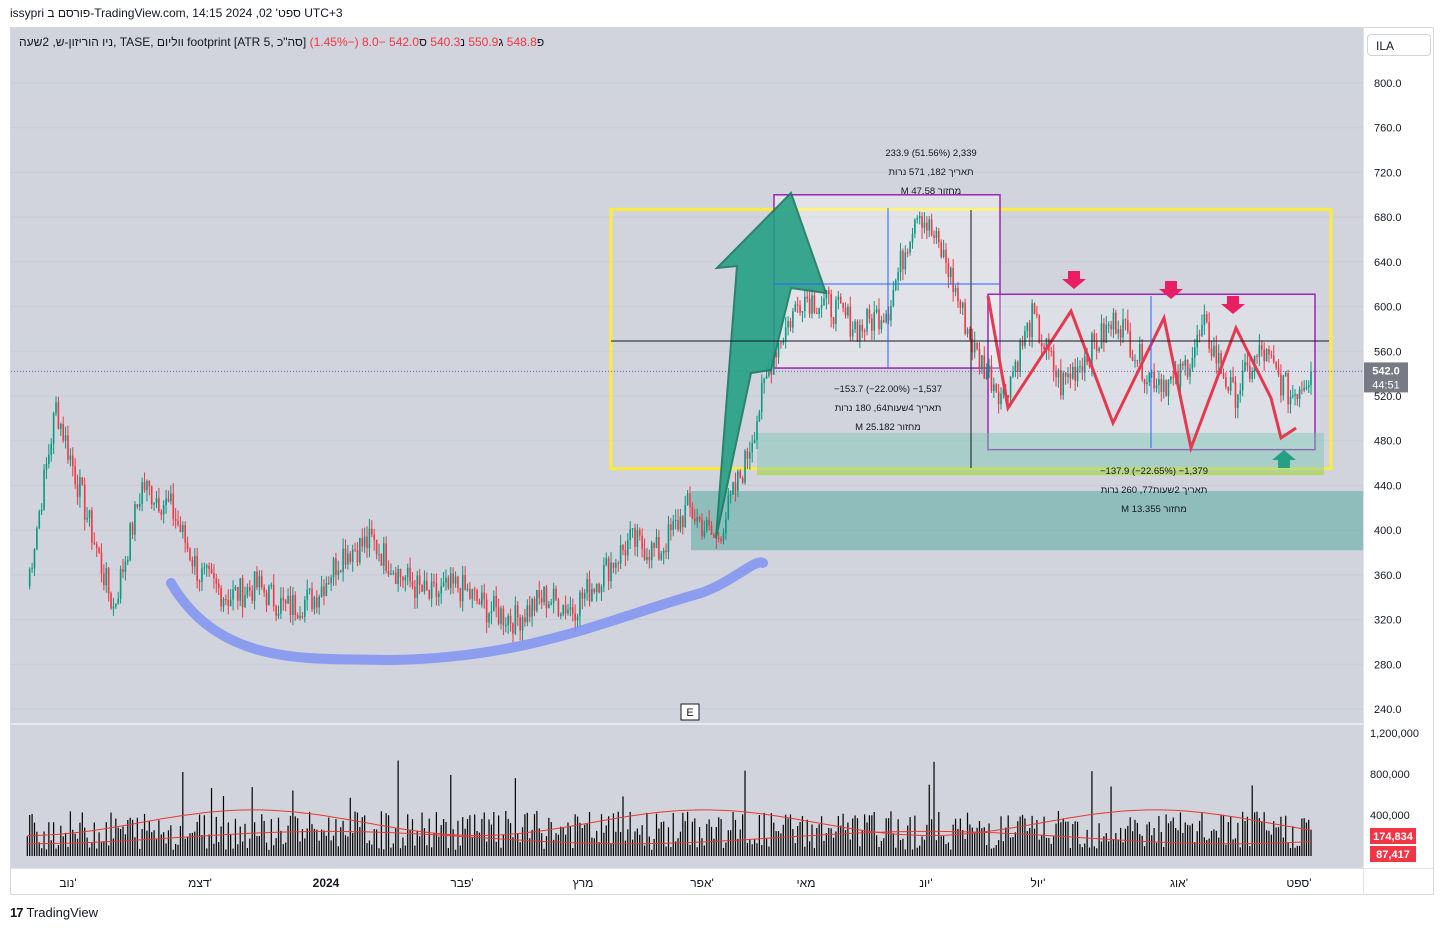 This screenshot has width=1444, height=931. Describe the element at coordinates (1154, 471) in the screenshot. I see `low-measure-label: −137.9 (−22.65%) −1,379` at that location.